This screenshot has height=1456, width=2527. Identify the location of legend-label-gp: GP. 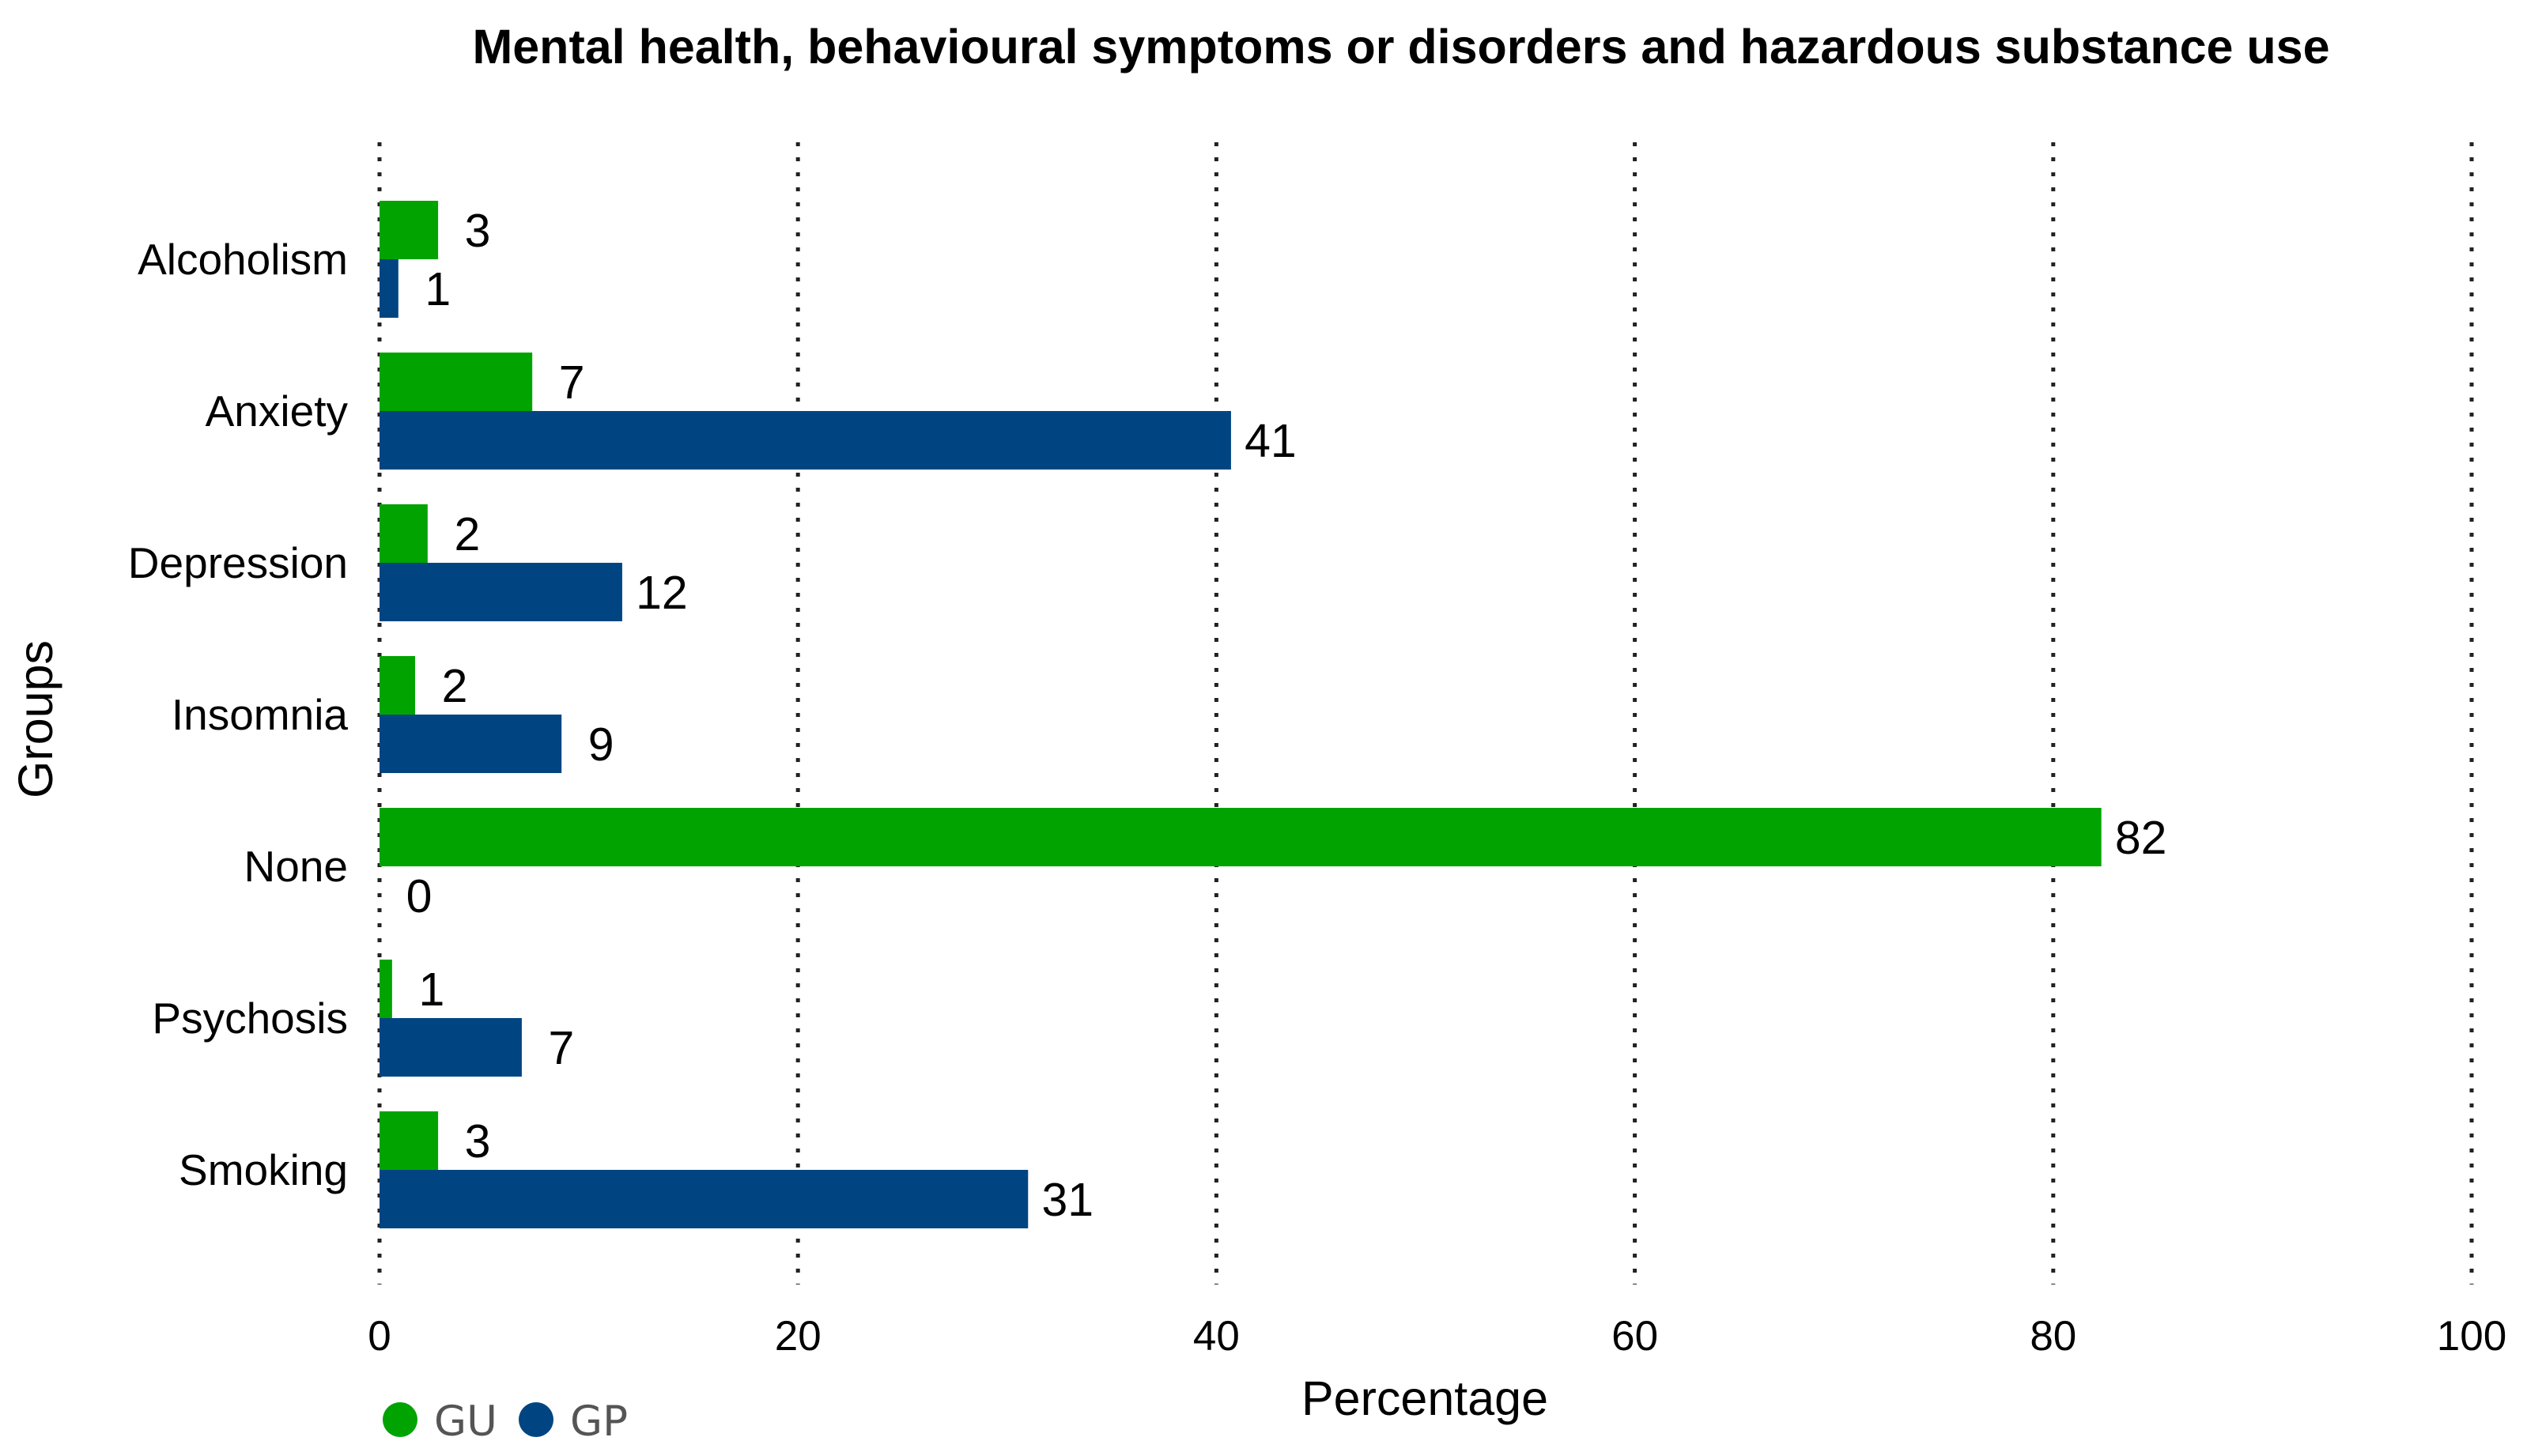
(599, 1422).